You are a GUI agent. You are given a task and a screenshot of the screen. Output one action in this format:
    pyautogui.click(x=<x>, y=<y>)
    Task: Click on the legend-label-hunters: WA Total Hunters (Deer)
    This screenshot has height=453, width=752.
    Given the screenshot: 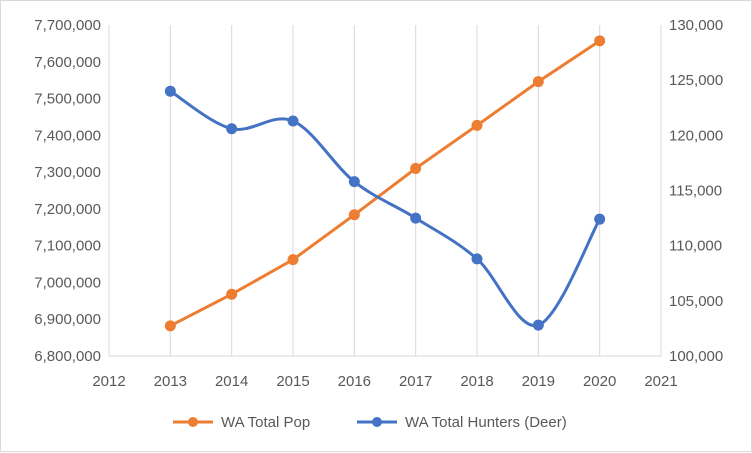 What is the action you would take?
    pyautogui.click(x=486, y=422)
    